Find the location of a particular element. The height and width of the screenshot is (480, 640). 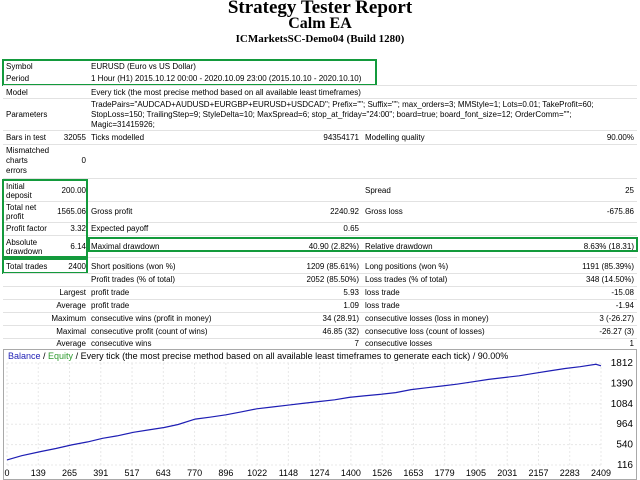

deposit-label-2: deposit is located at coordinates (19, 195).